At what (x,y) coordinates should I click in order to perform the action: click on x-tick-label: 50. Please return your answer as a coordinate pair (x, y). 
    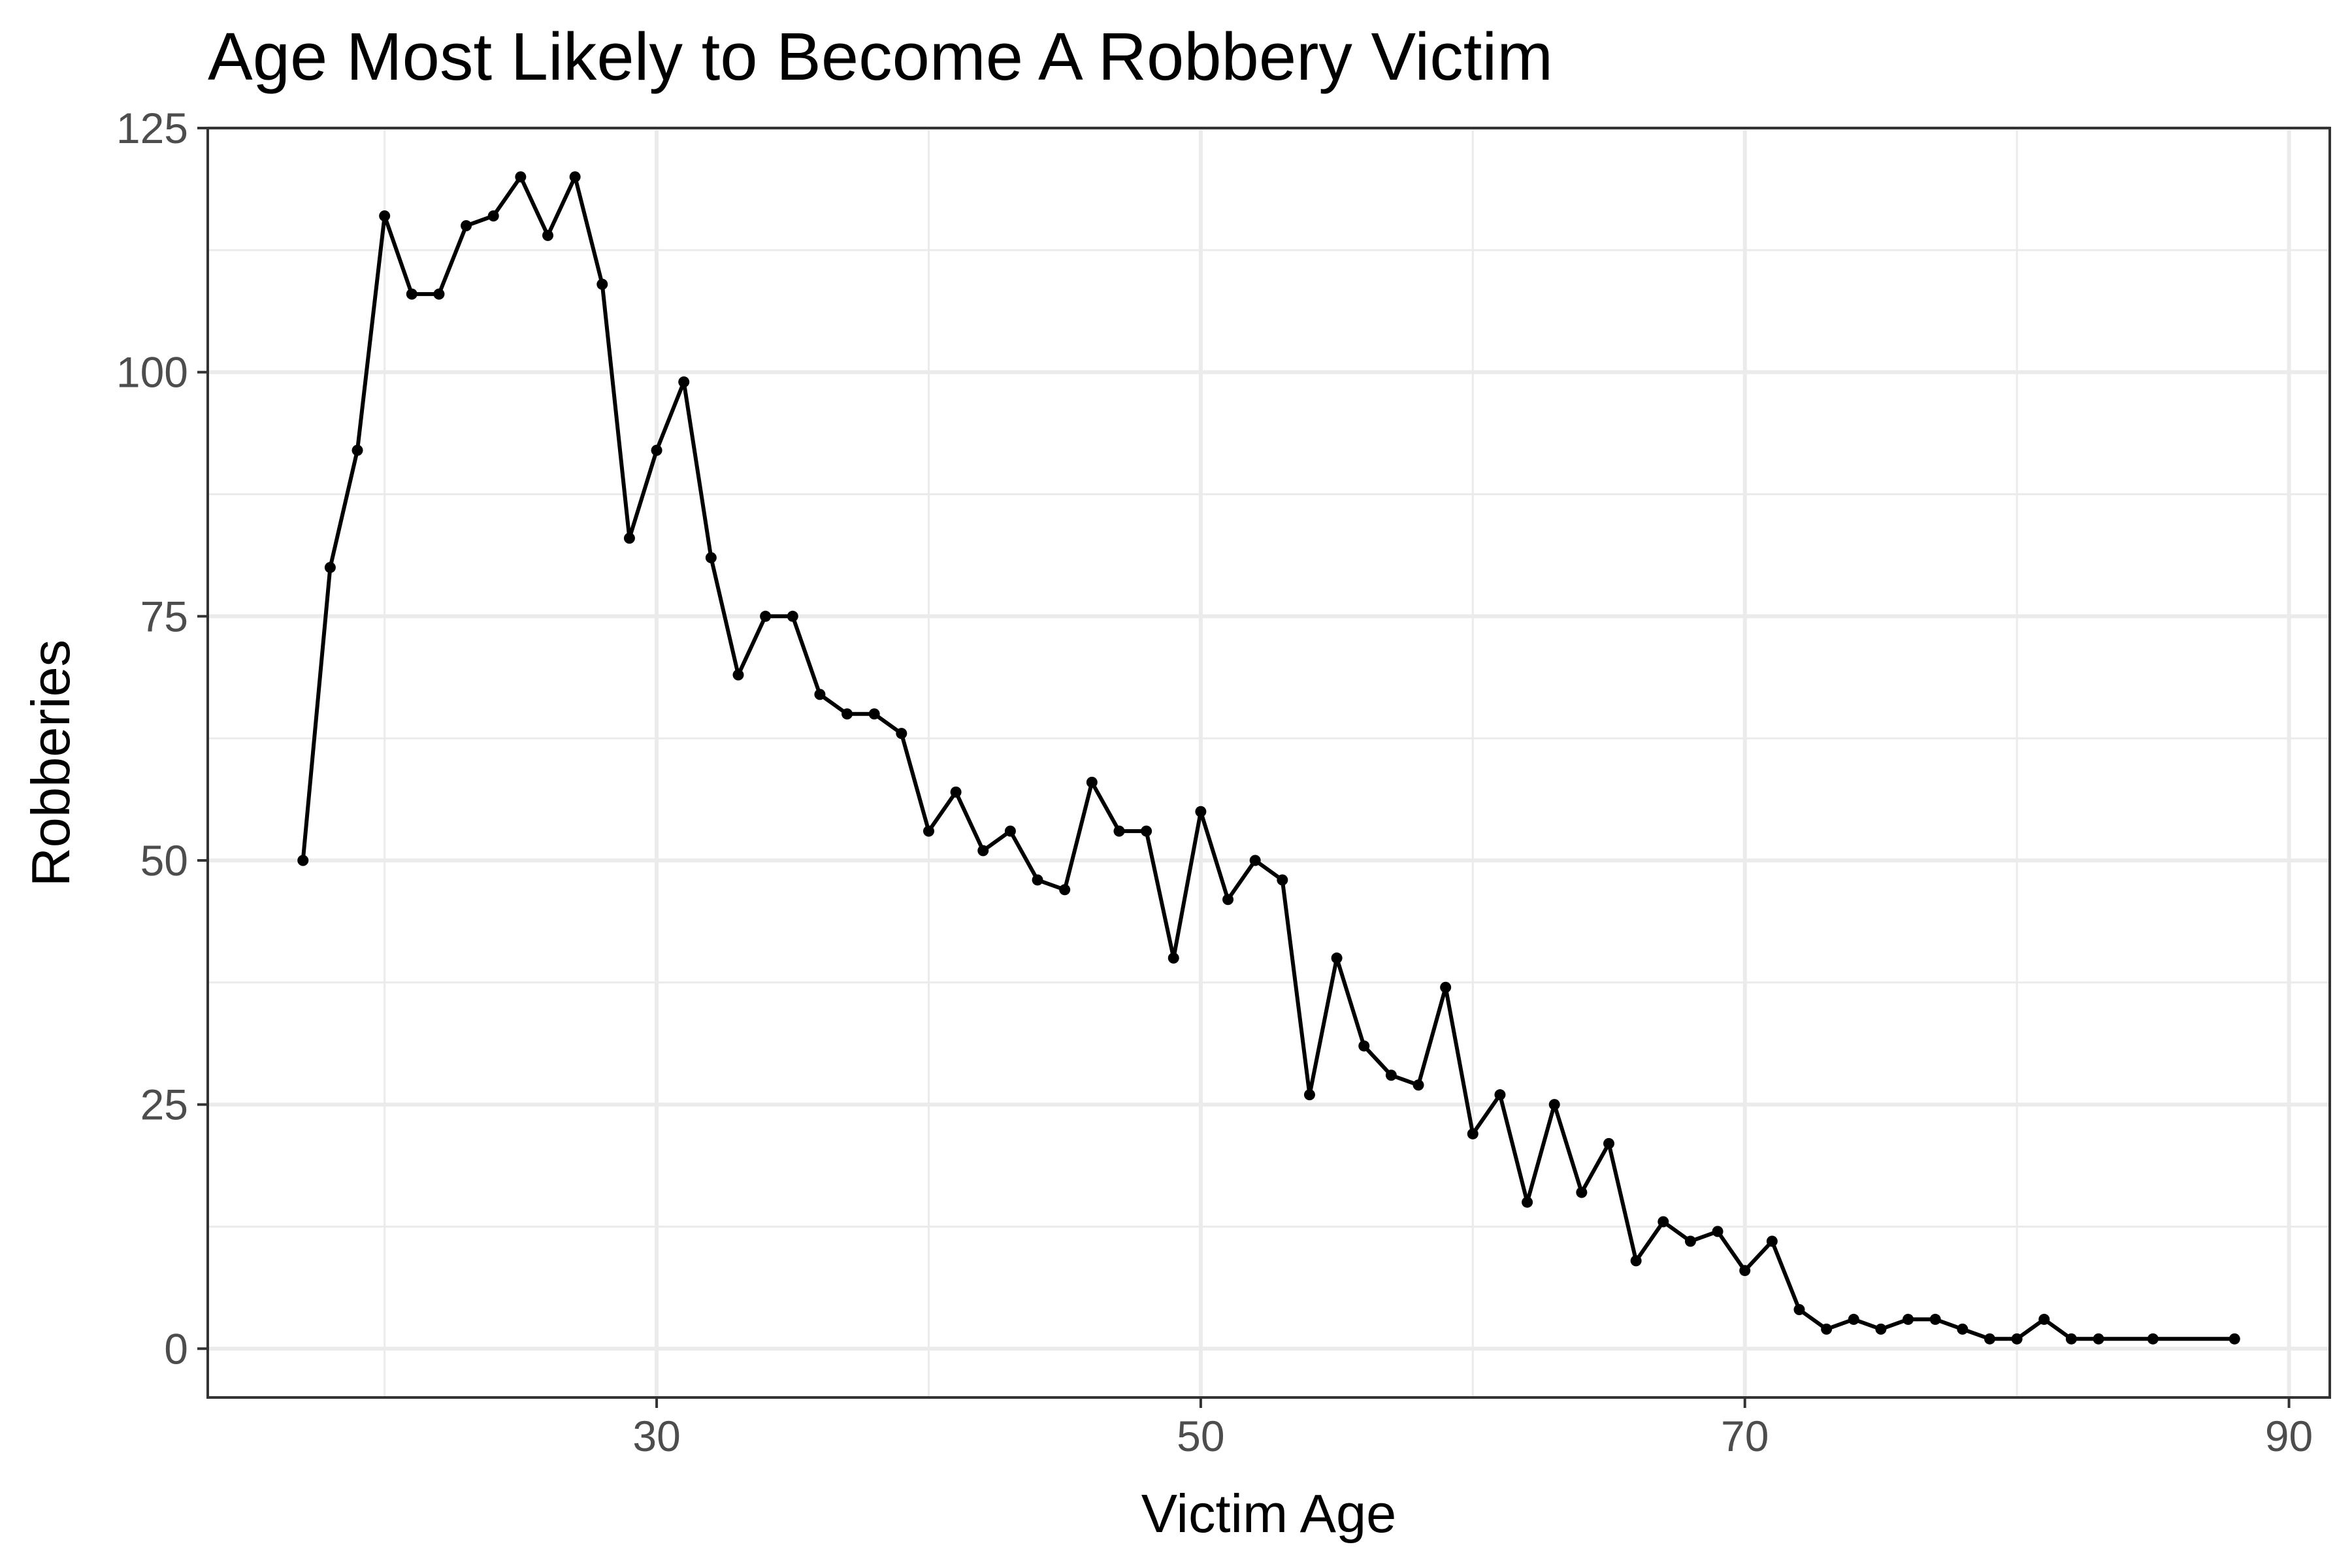
    Looking at the image, I should click on (1200, 1436).